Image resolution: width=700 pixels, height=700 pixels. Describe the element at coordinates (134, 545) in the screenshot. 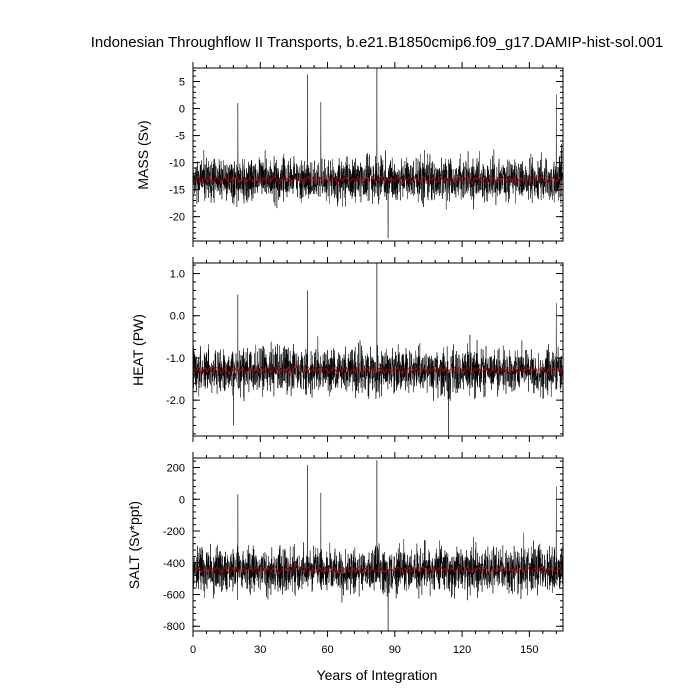

I see `salt-ylabel: SALT (Sv*ppt)` at that location.